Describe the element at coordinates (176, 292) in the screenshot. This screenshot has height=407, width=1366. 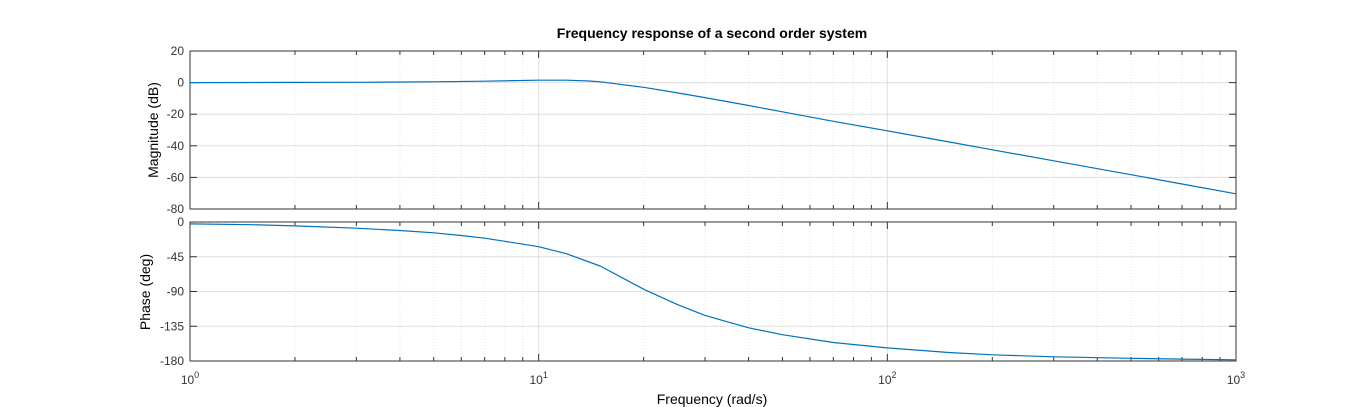
I see `phase-y-tick-label: -90` at that location.